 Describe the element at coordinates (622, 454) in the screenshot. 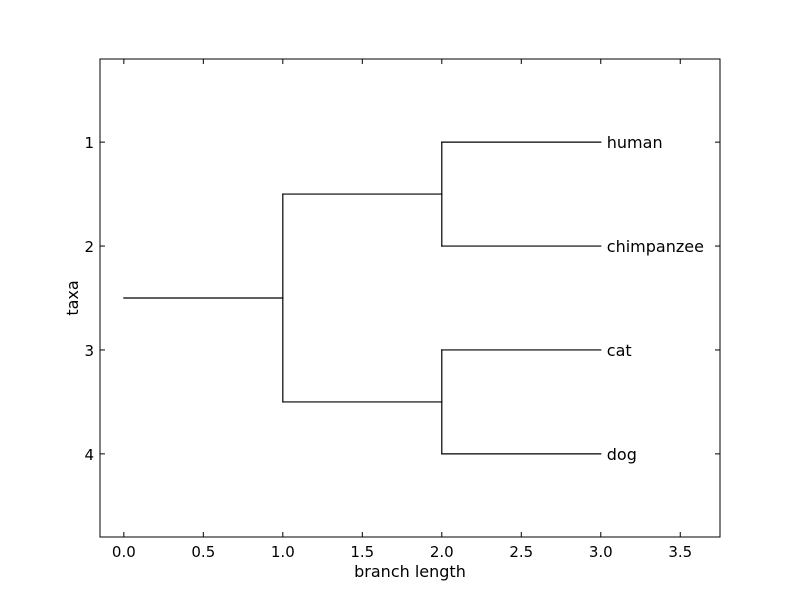

I see `leaf-label-dog: dog` at that location.